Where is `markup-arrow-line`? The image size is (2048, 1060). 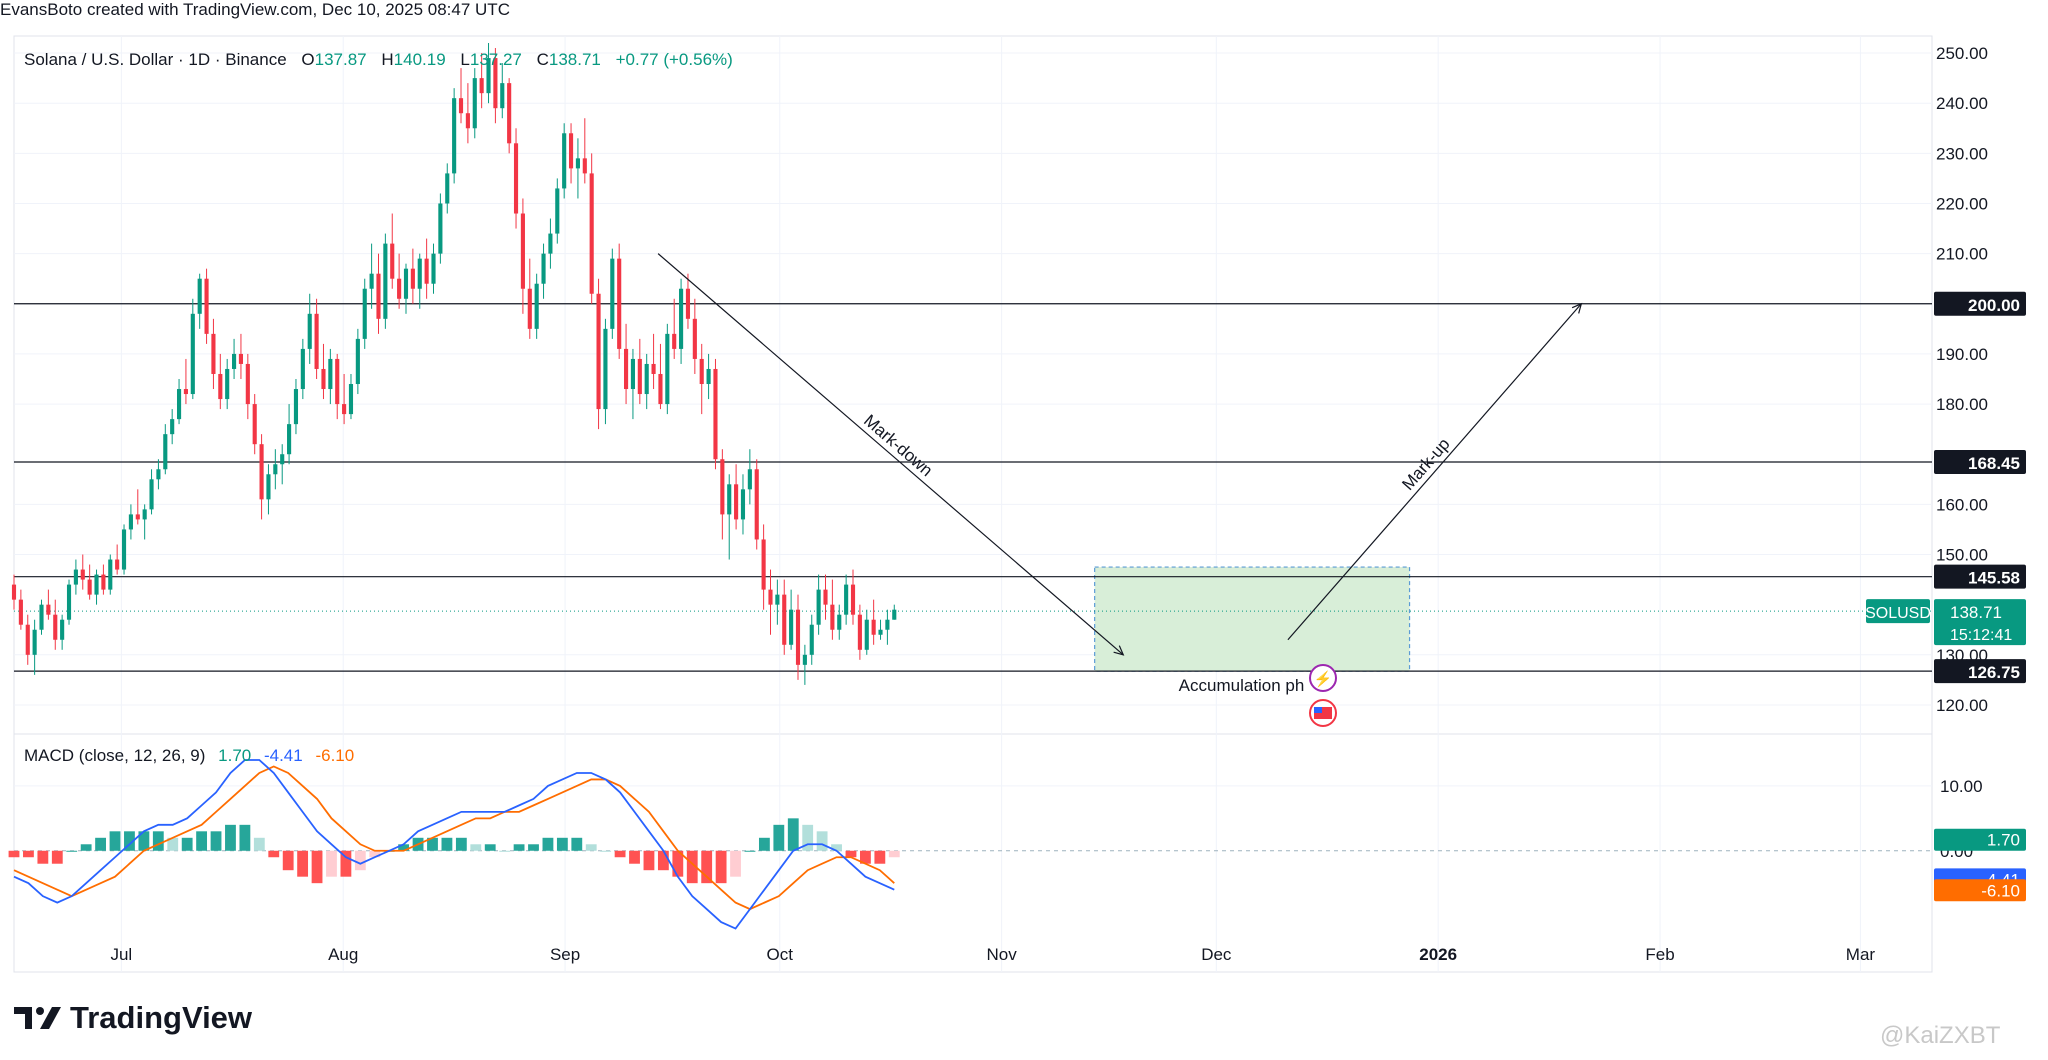
markup-arrow-line is located at coordinates (1434, 472).